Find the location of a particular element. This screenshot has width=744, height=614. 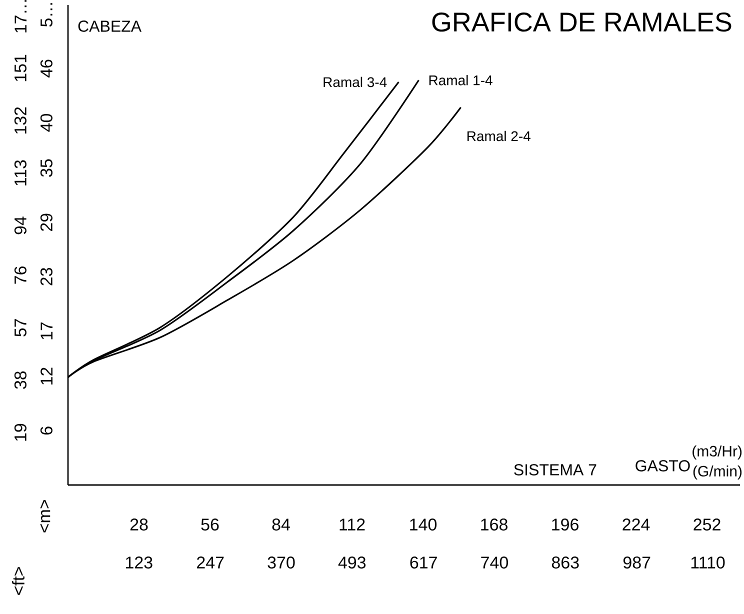

x2-tick-label: 247 is located at coordinates (210, 562).